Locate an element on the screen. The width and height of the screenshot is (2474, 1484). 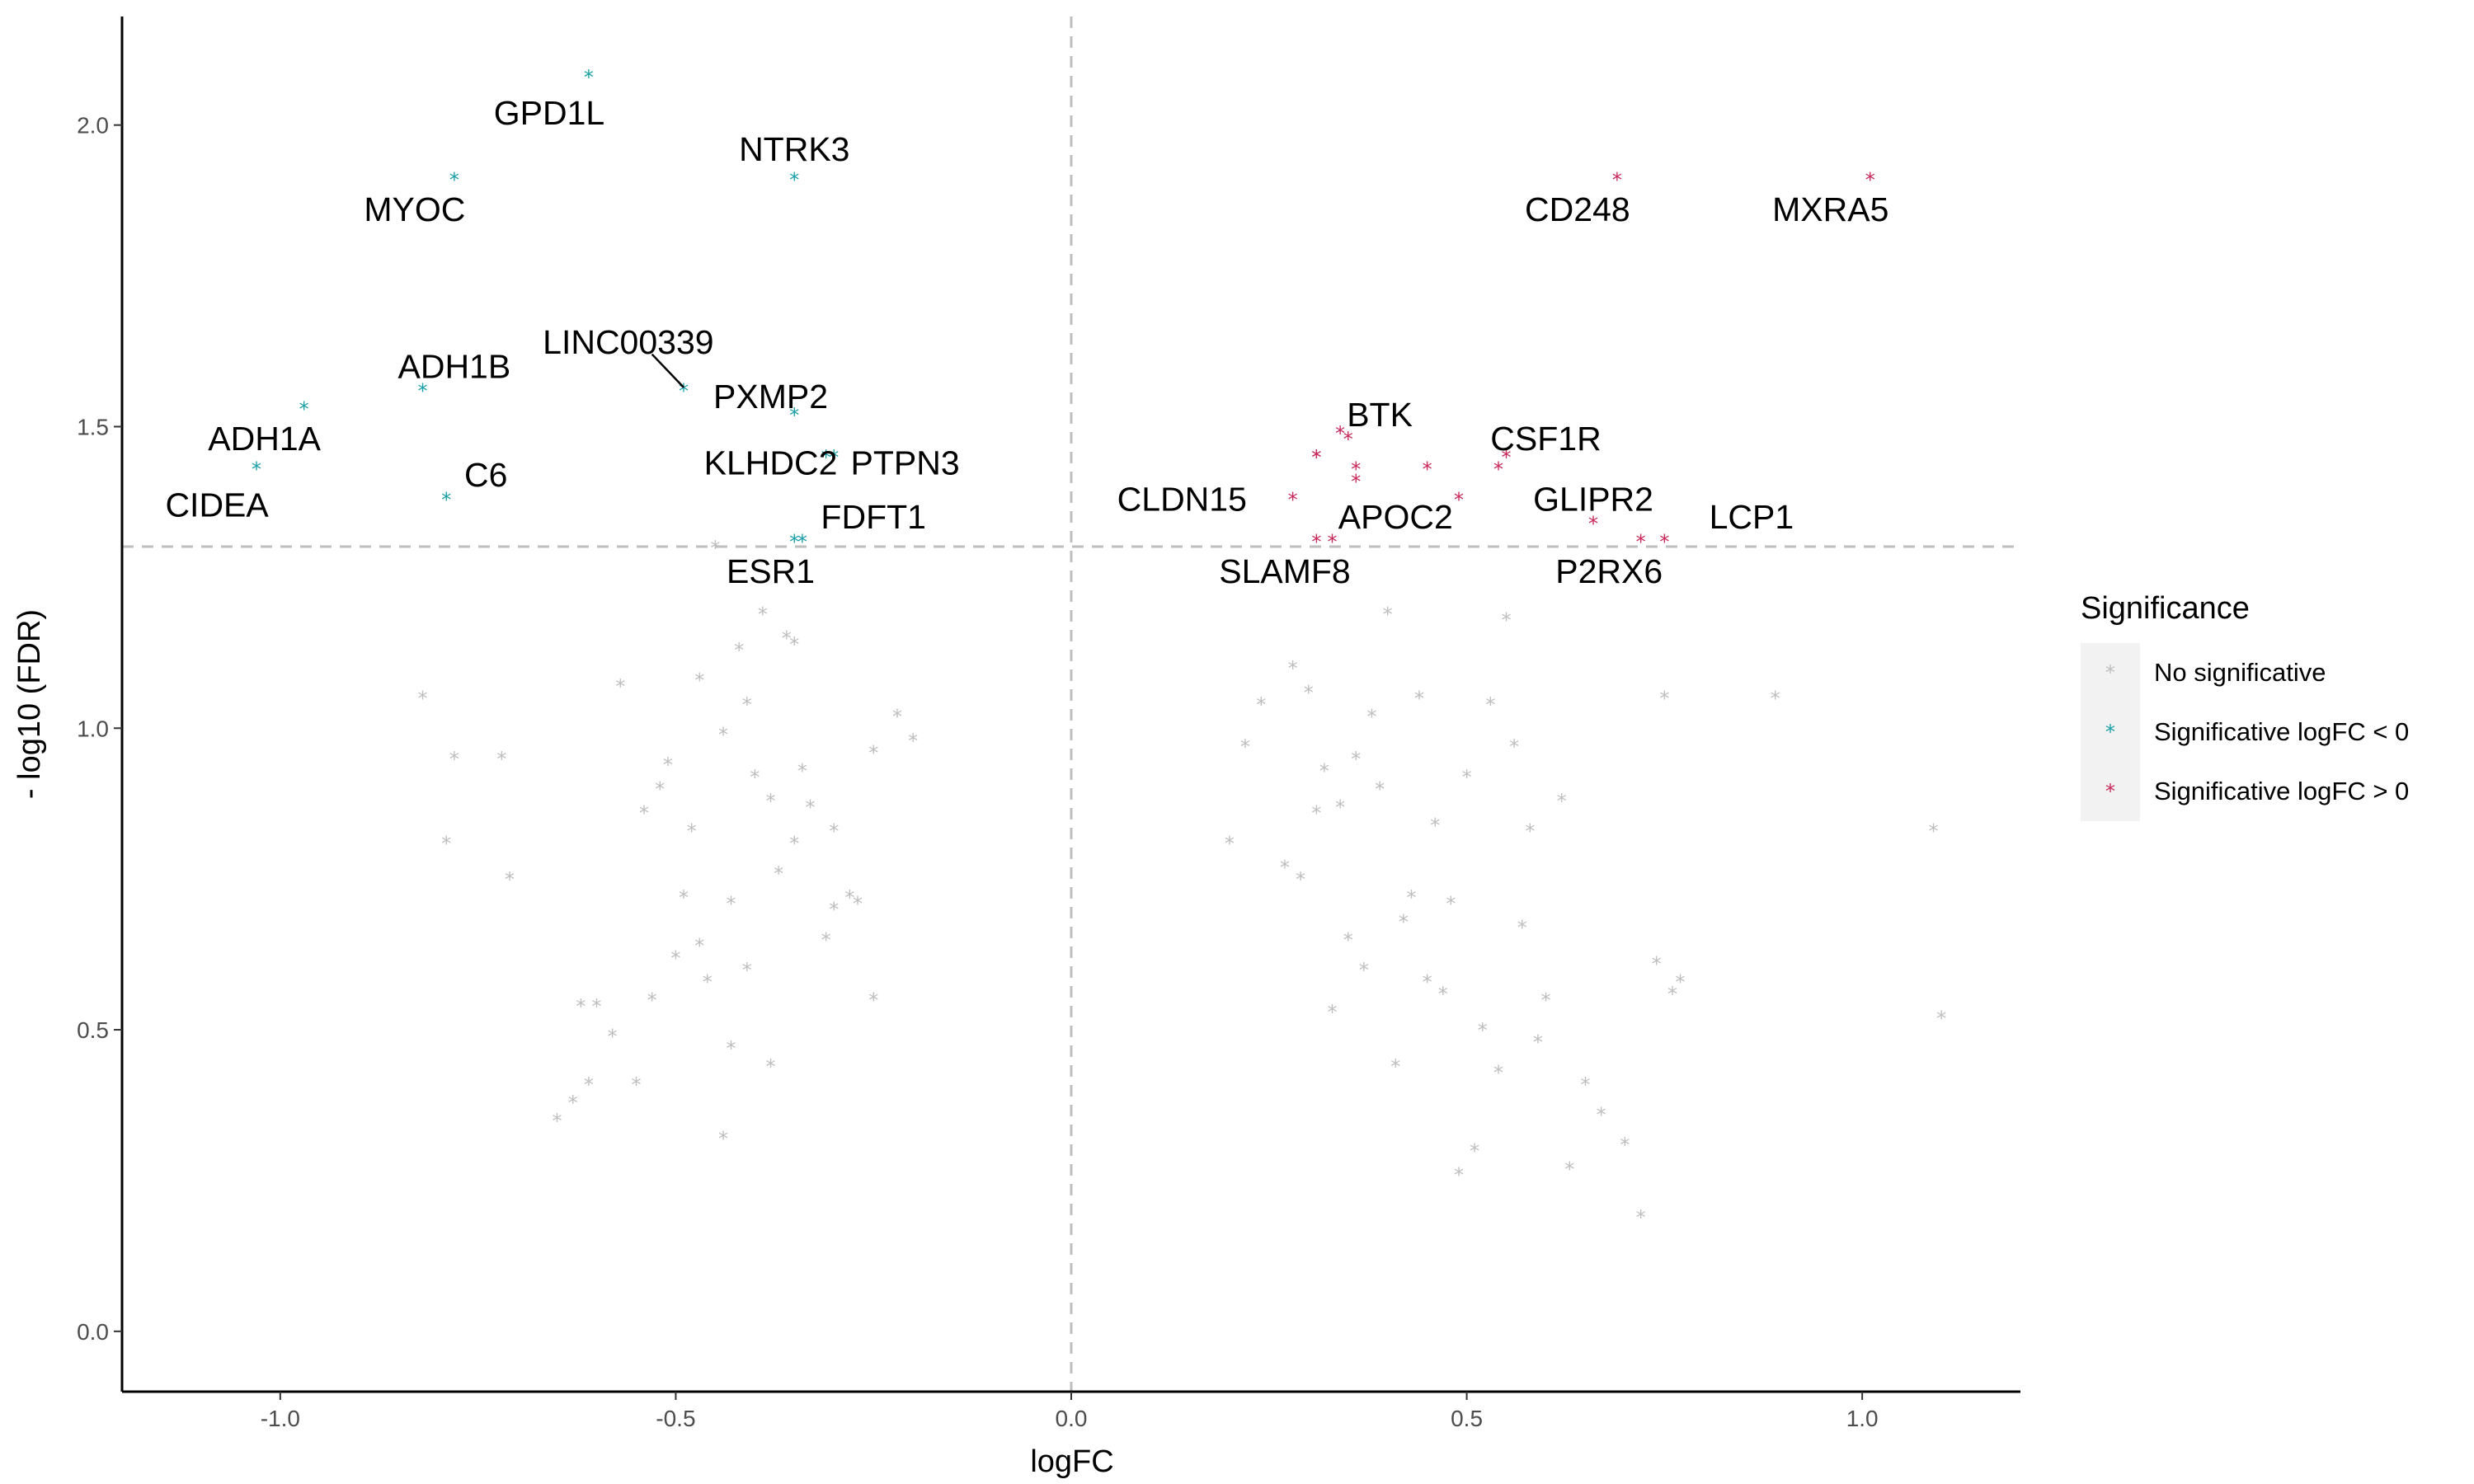
y-axis-ticks: 0.0 0.5 1.0 1.5 2.0 is located at coordinates (99, 729).